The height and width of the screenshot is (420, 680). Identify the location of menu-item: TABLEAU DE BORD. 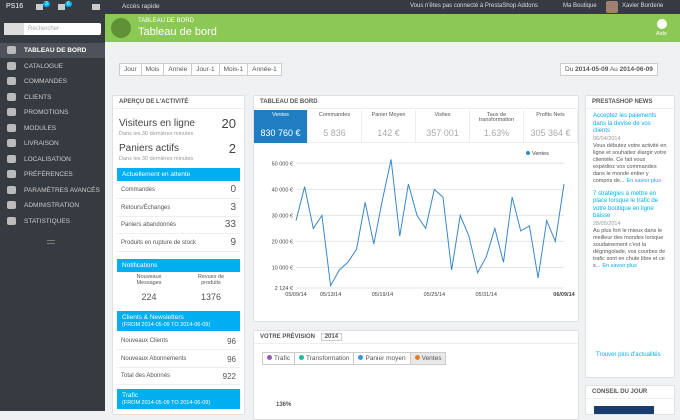
(52, 50).